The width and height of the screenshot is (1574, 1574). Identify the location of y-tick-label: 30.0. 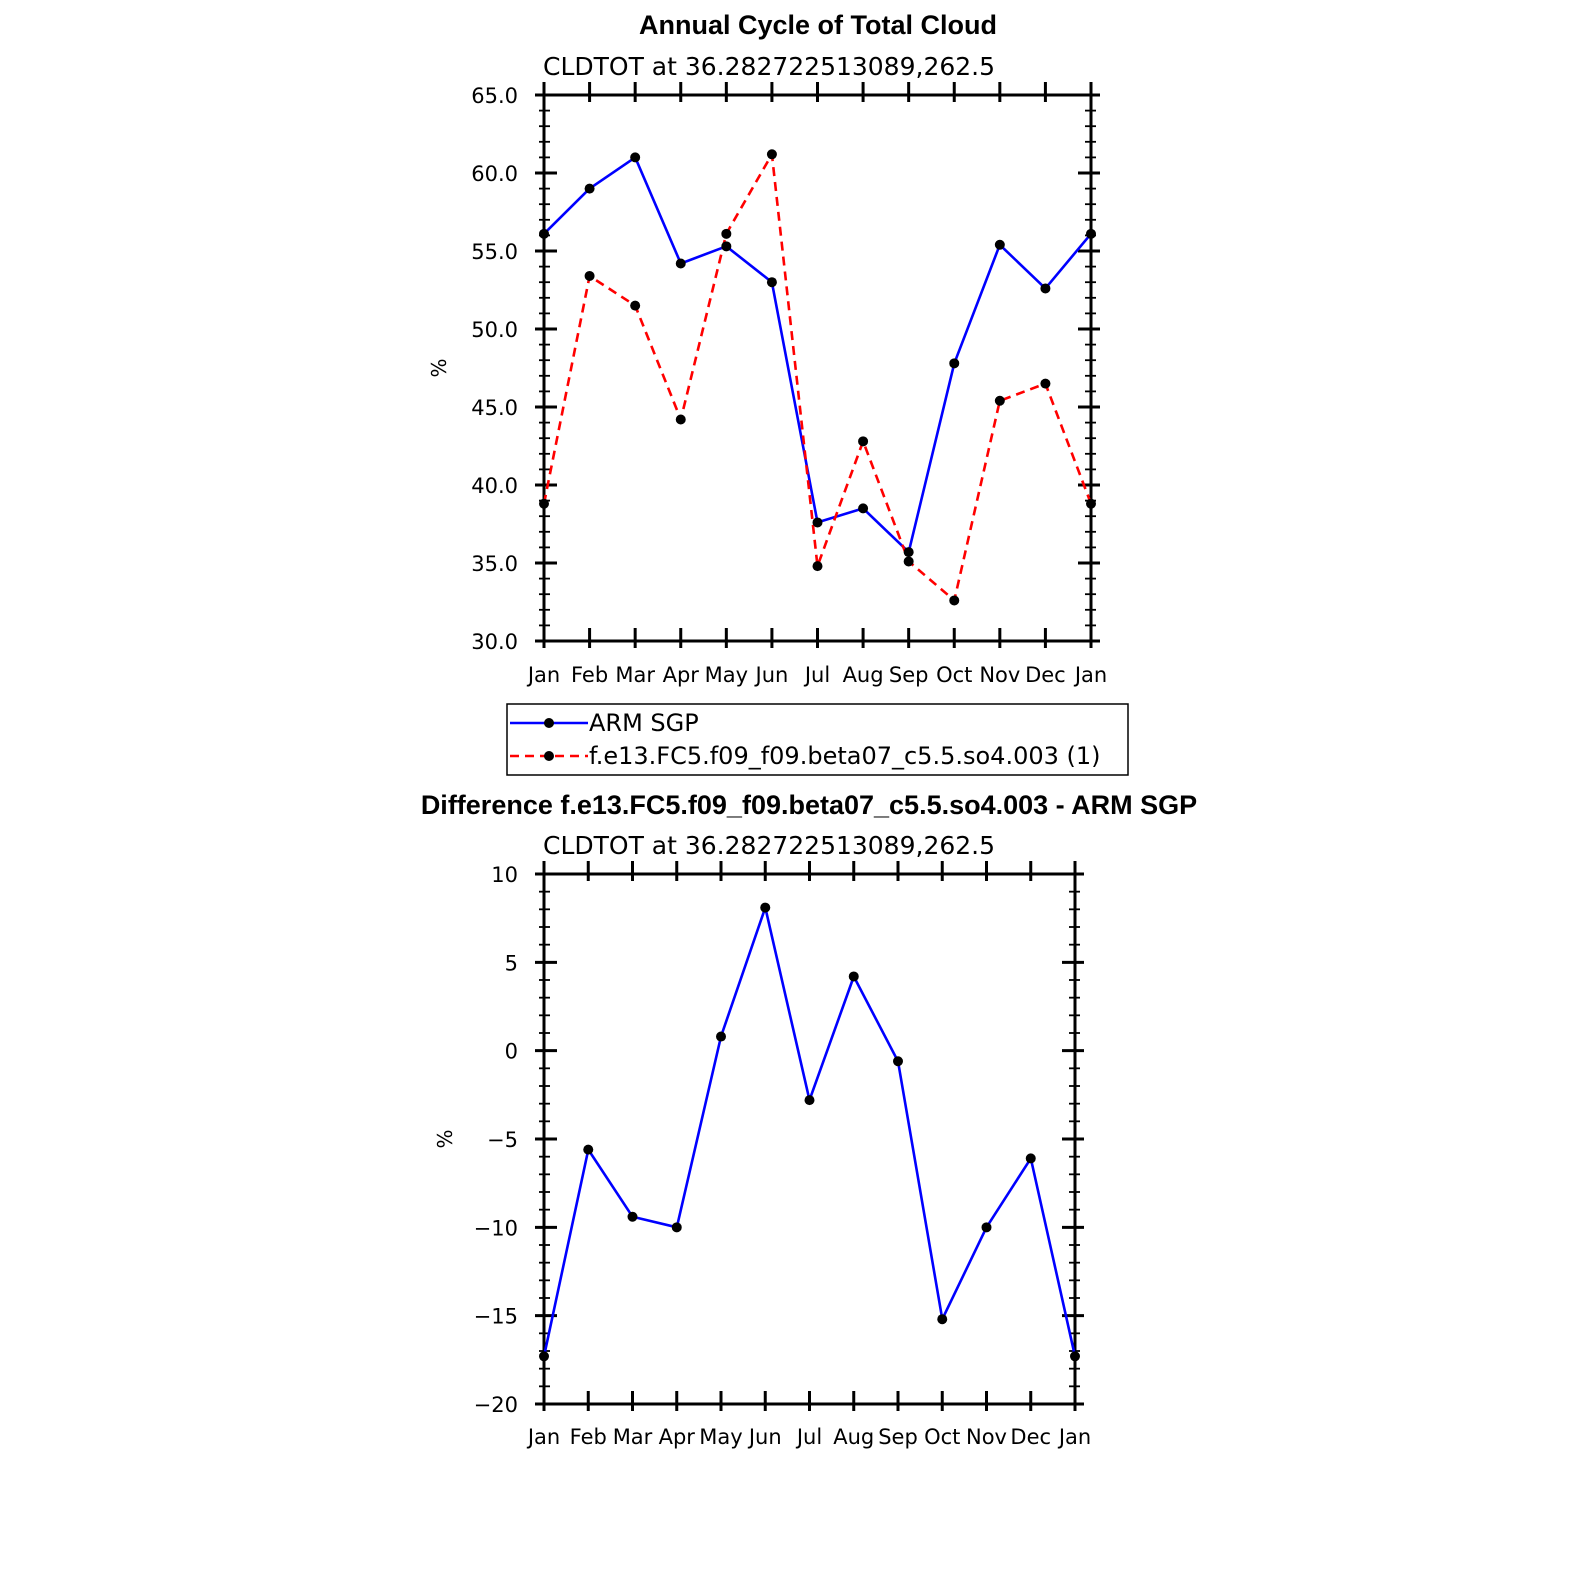
(494, 642).